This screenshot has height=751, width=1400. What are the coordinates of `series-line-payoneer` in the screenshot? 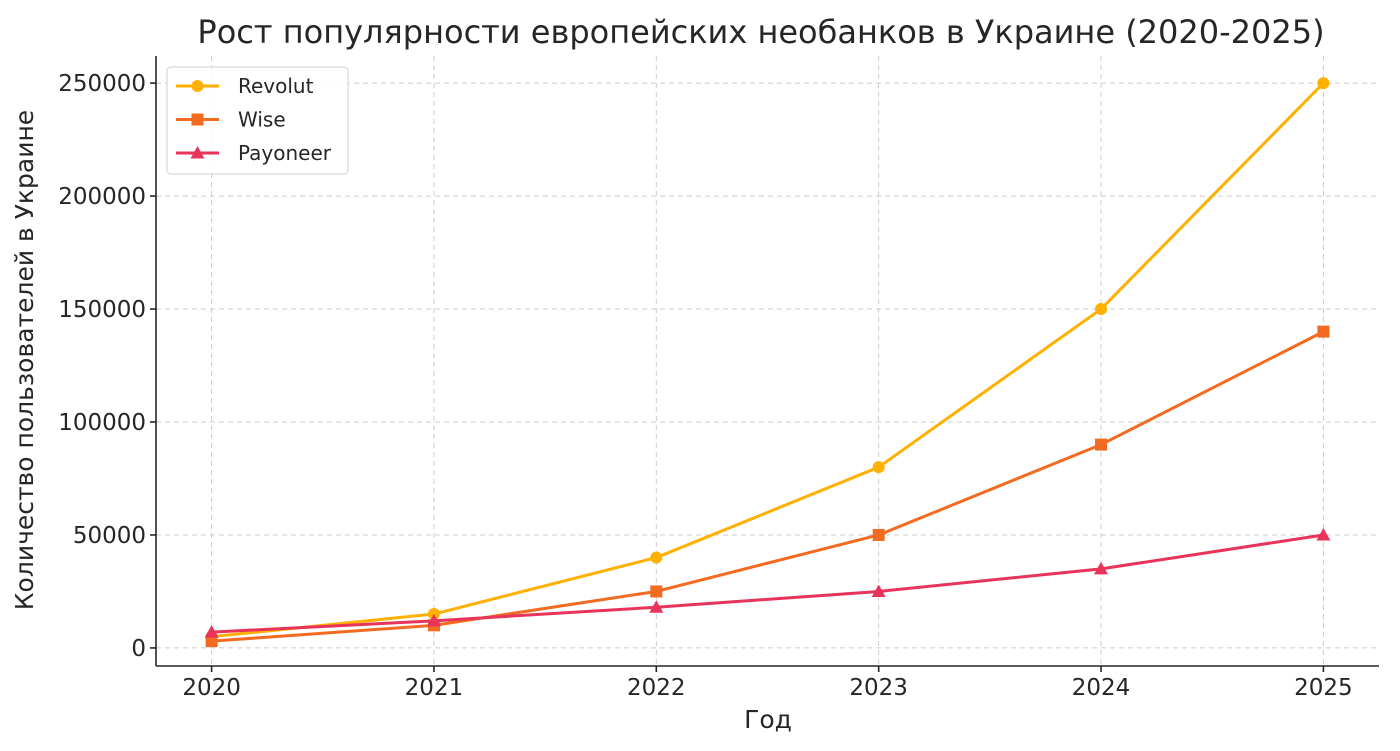 It's located at (767, 583).